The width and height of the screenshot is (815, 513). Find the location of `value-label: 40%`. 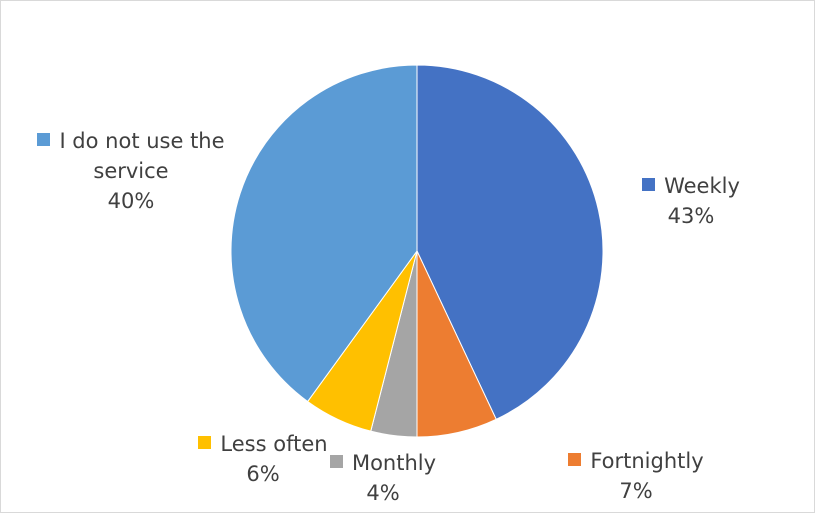

value-label: 40% is located at coordinates (131, 201).